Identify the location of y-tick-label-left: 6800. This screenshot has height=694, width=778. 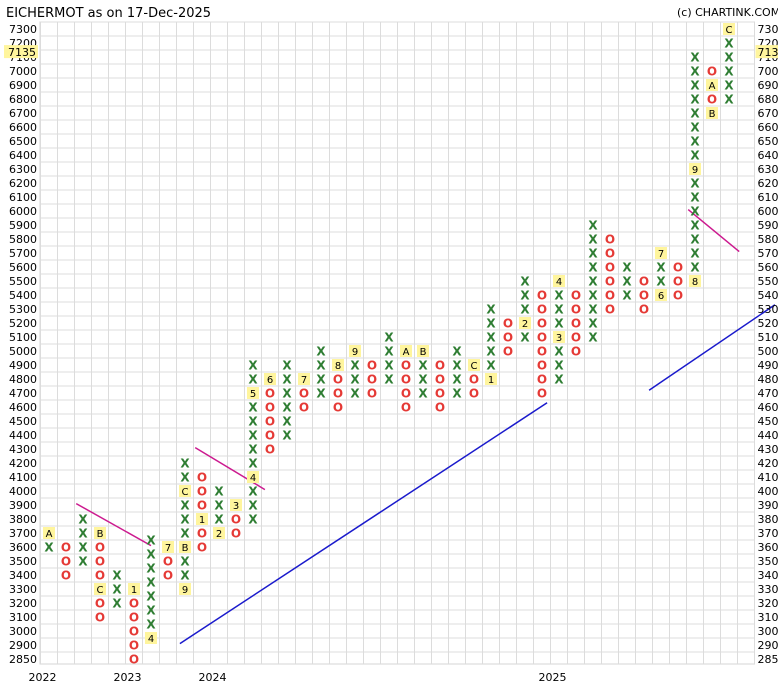
(23, 99).